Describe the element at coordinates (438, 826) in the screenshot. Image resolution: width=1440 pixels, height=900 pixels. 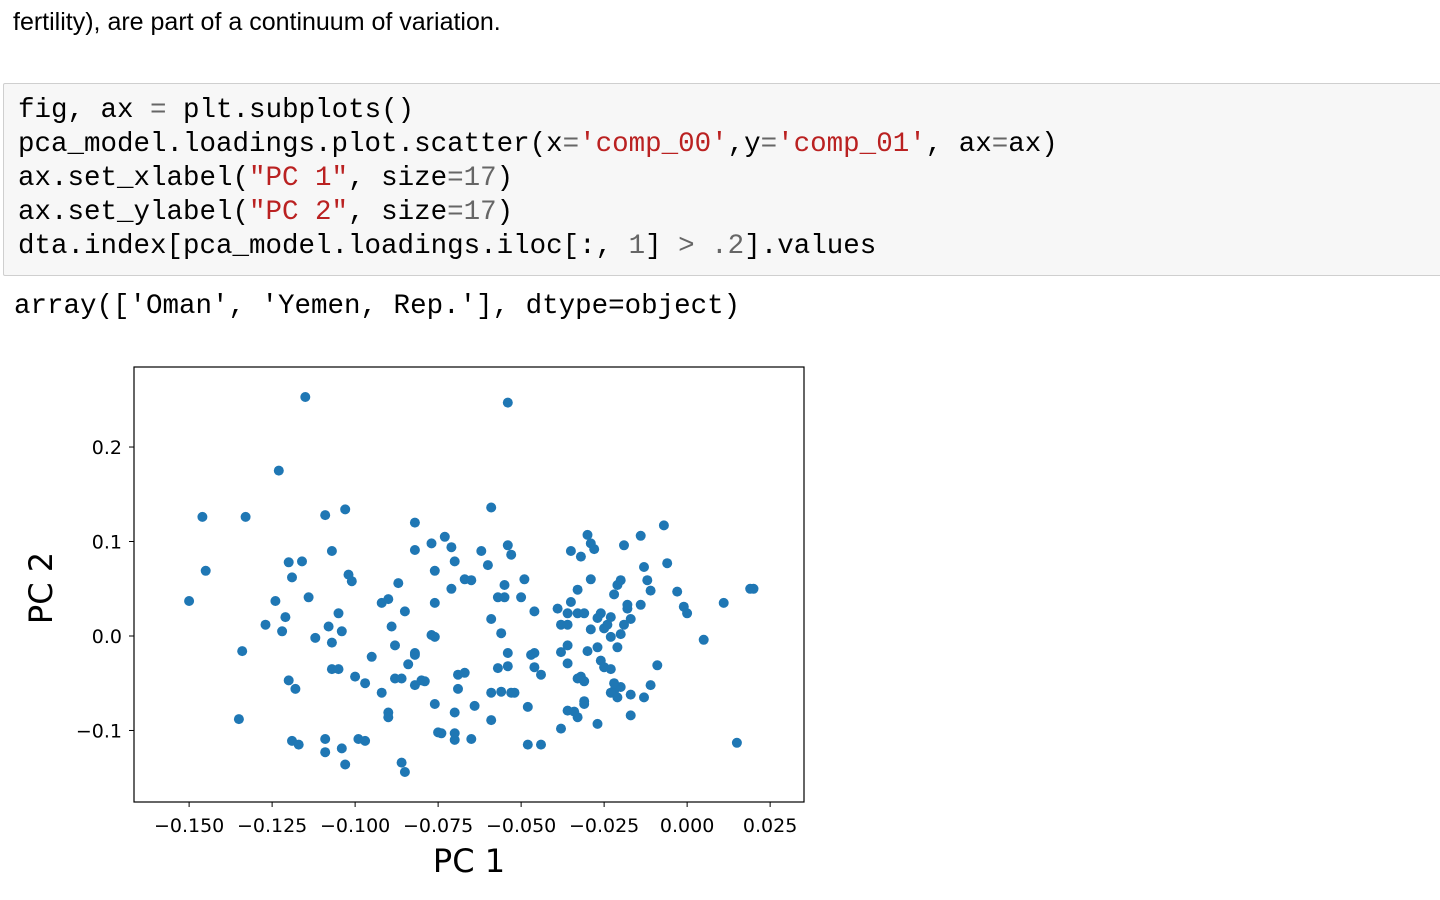
I see `x-tick-label: −0.075` at that location.